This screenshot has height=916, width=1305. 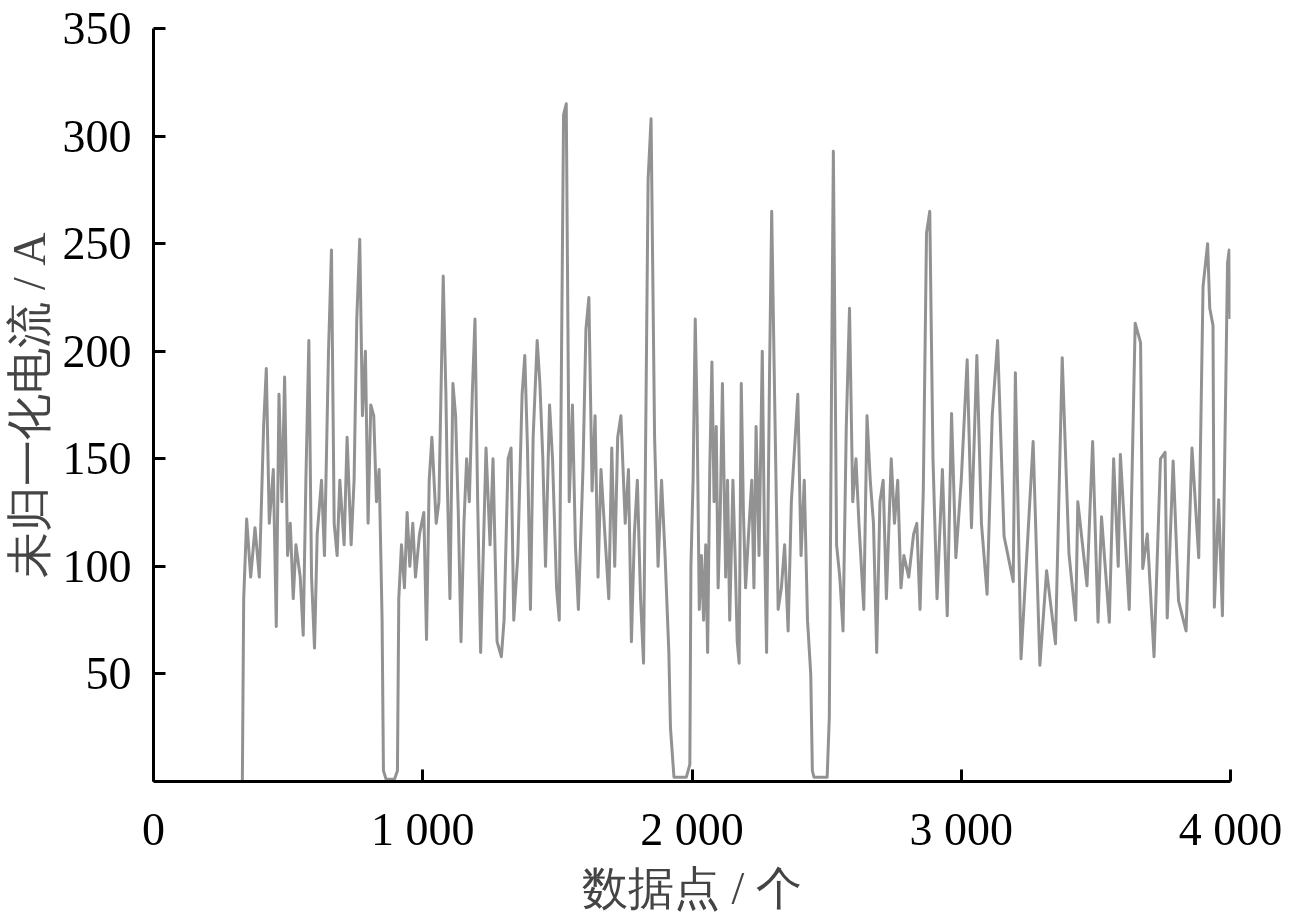 What do you see at coordinates (97, 136) in the screenshot?
I see `y-tick-label: 300` at bounding box center [97, 136].